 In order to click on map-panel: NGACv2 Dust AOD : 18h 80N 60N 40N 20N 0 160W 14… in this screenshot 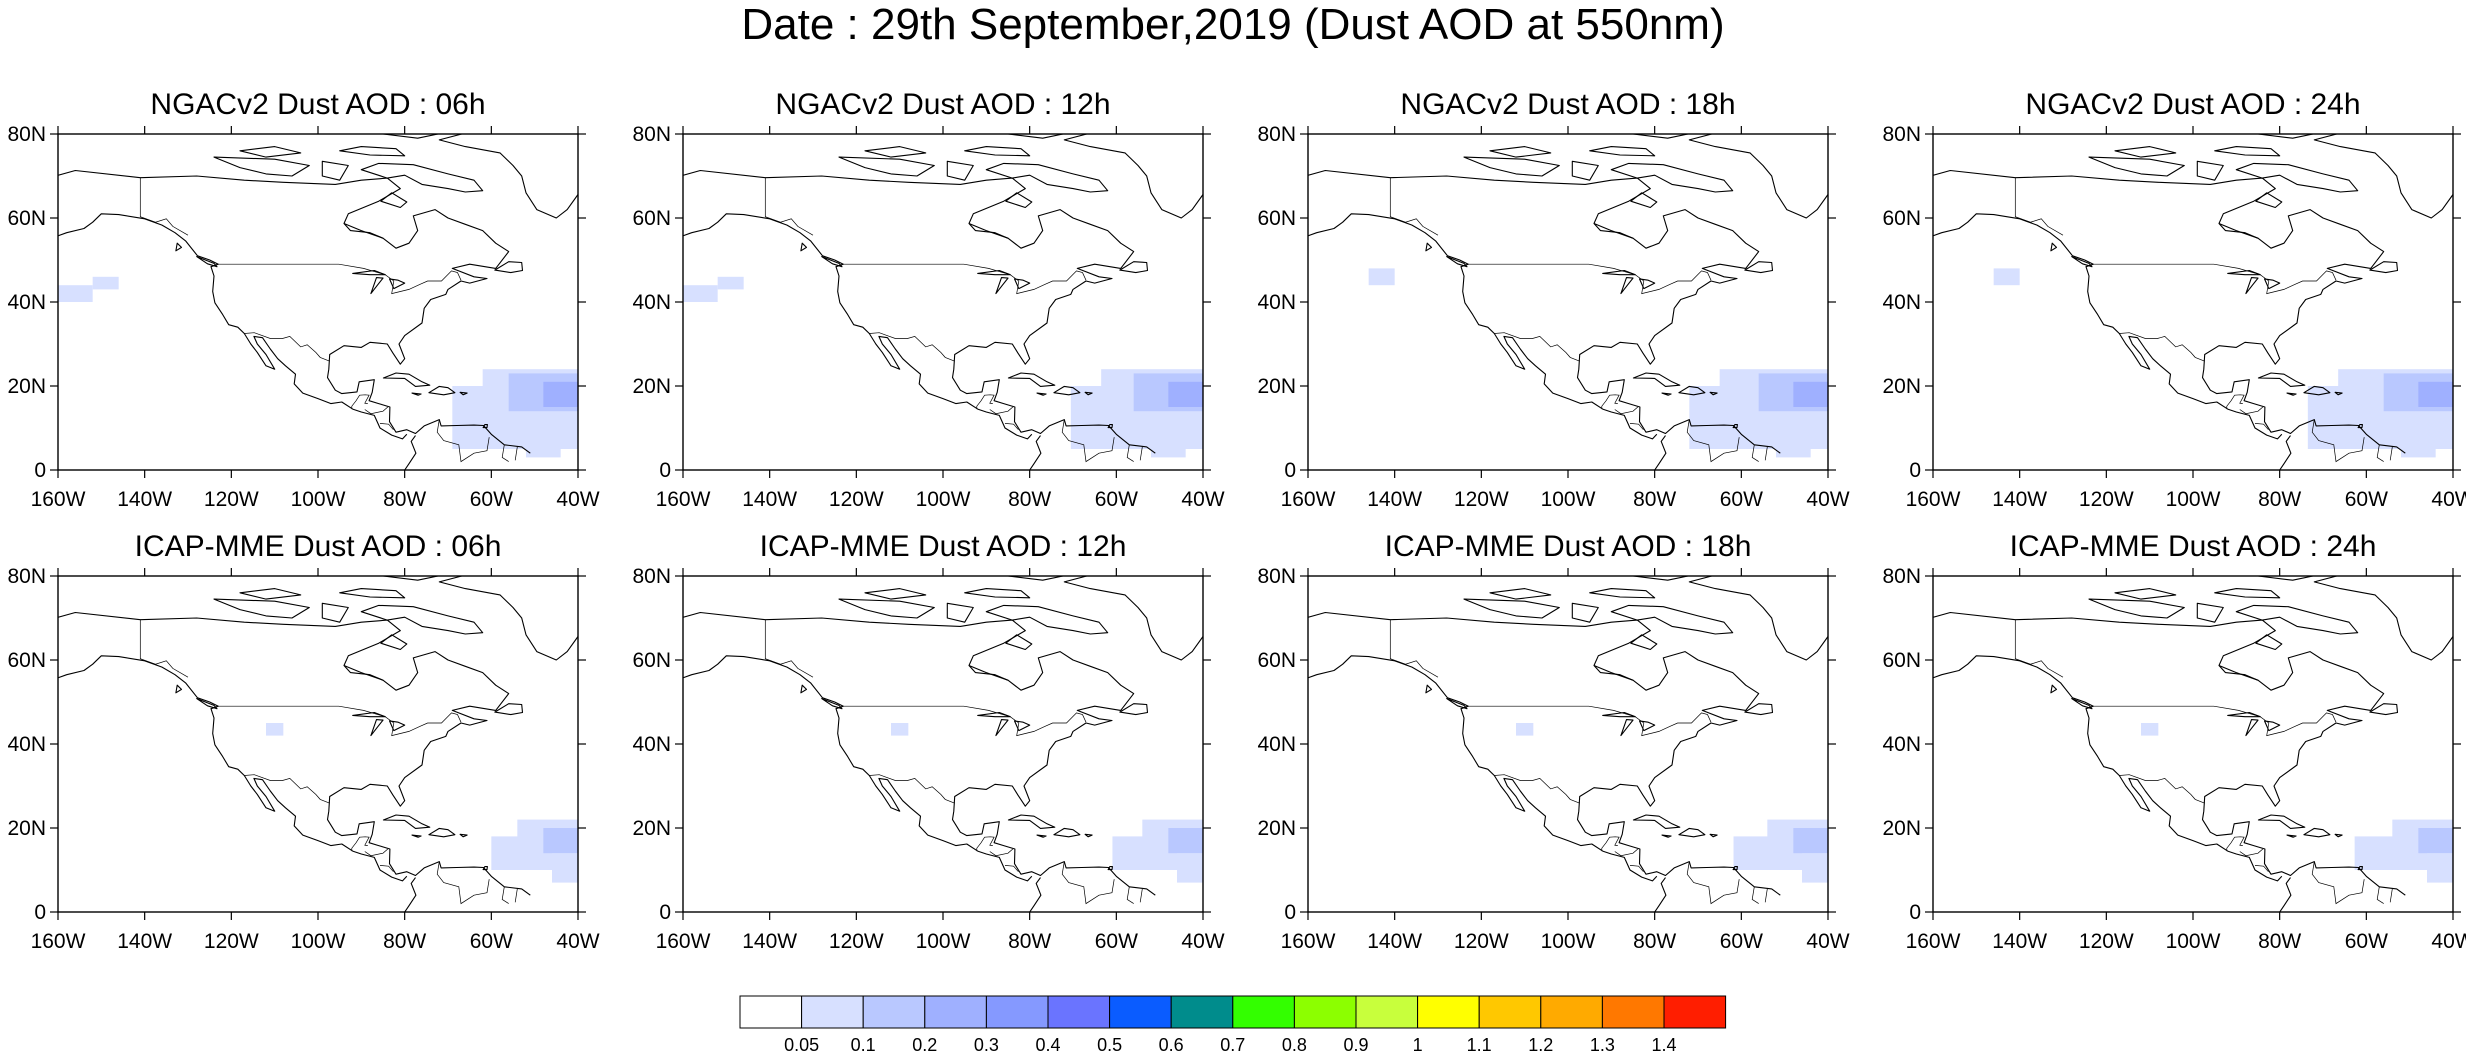, I will do `click(1550, 323)`.